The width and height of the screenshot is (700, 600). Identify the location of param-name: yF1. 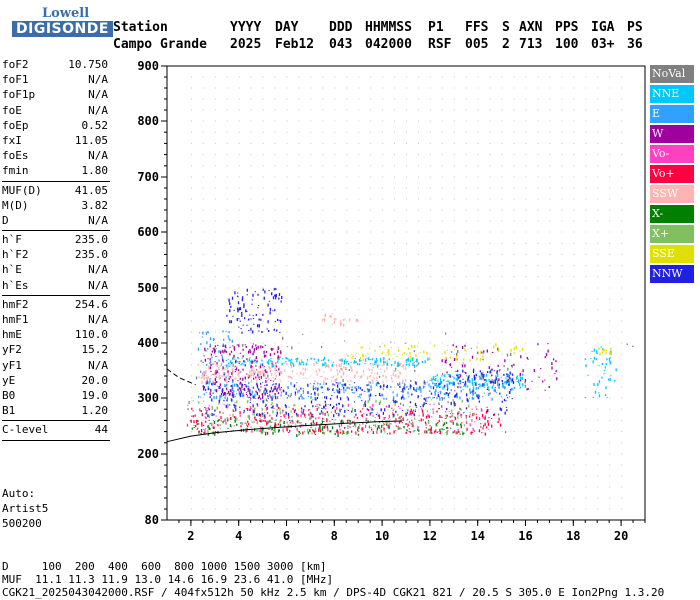
(12, 365).